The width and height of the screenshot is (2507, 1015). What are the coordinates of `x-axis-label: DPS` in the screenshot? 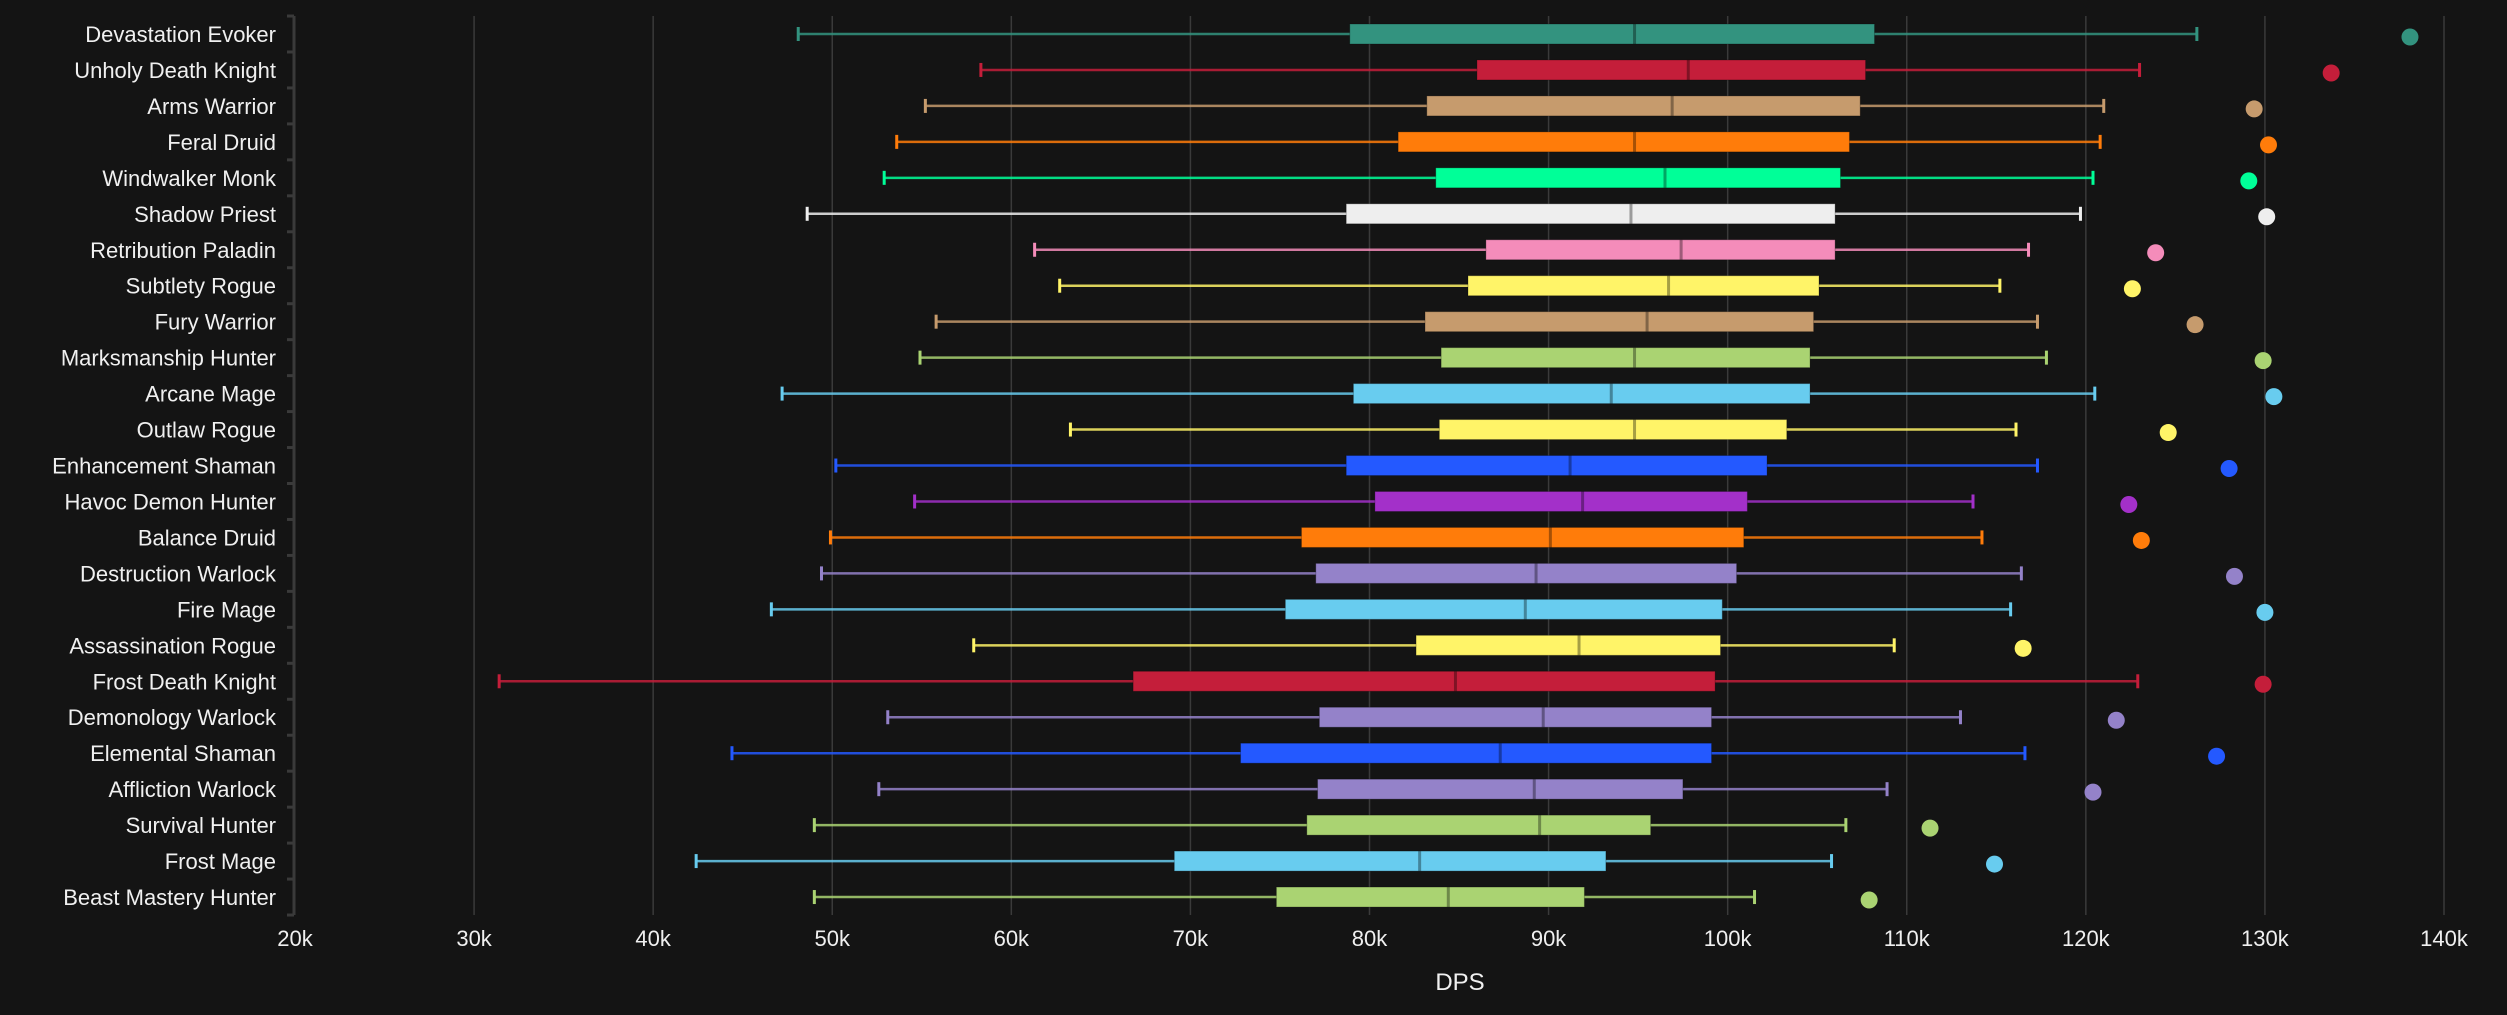 It's located at (1459, 982).